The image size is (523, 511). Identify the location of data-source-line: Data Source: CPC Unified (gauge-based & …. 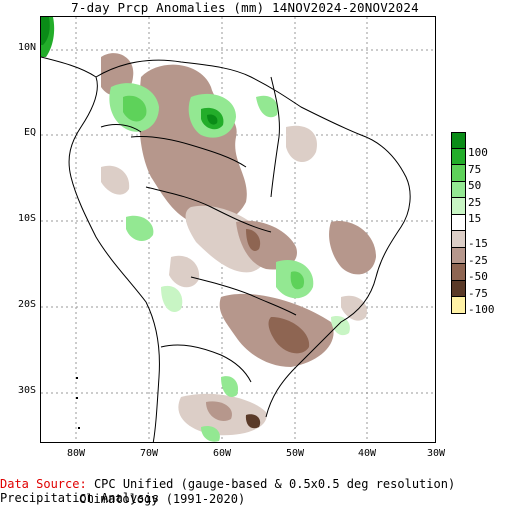
(261, 491).